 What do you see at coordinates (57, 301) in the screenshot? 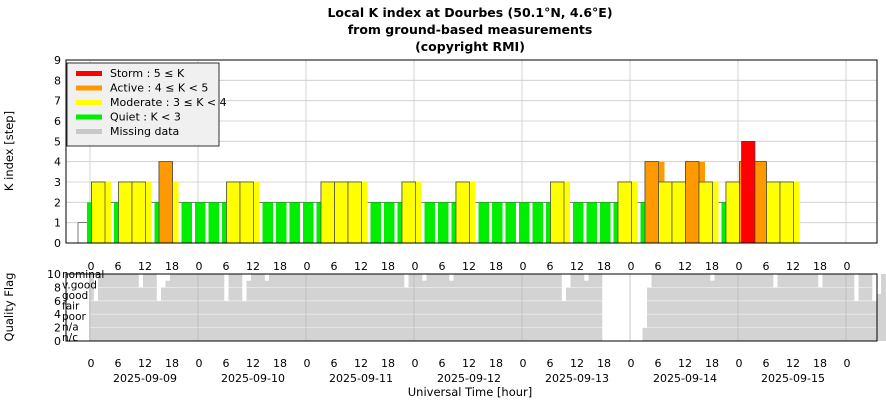
I see `quality-y-tick: 6` at bounding box center [57, 301].